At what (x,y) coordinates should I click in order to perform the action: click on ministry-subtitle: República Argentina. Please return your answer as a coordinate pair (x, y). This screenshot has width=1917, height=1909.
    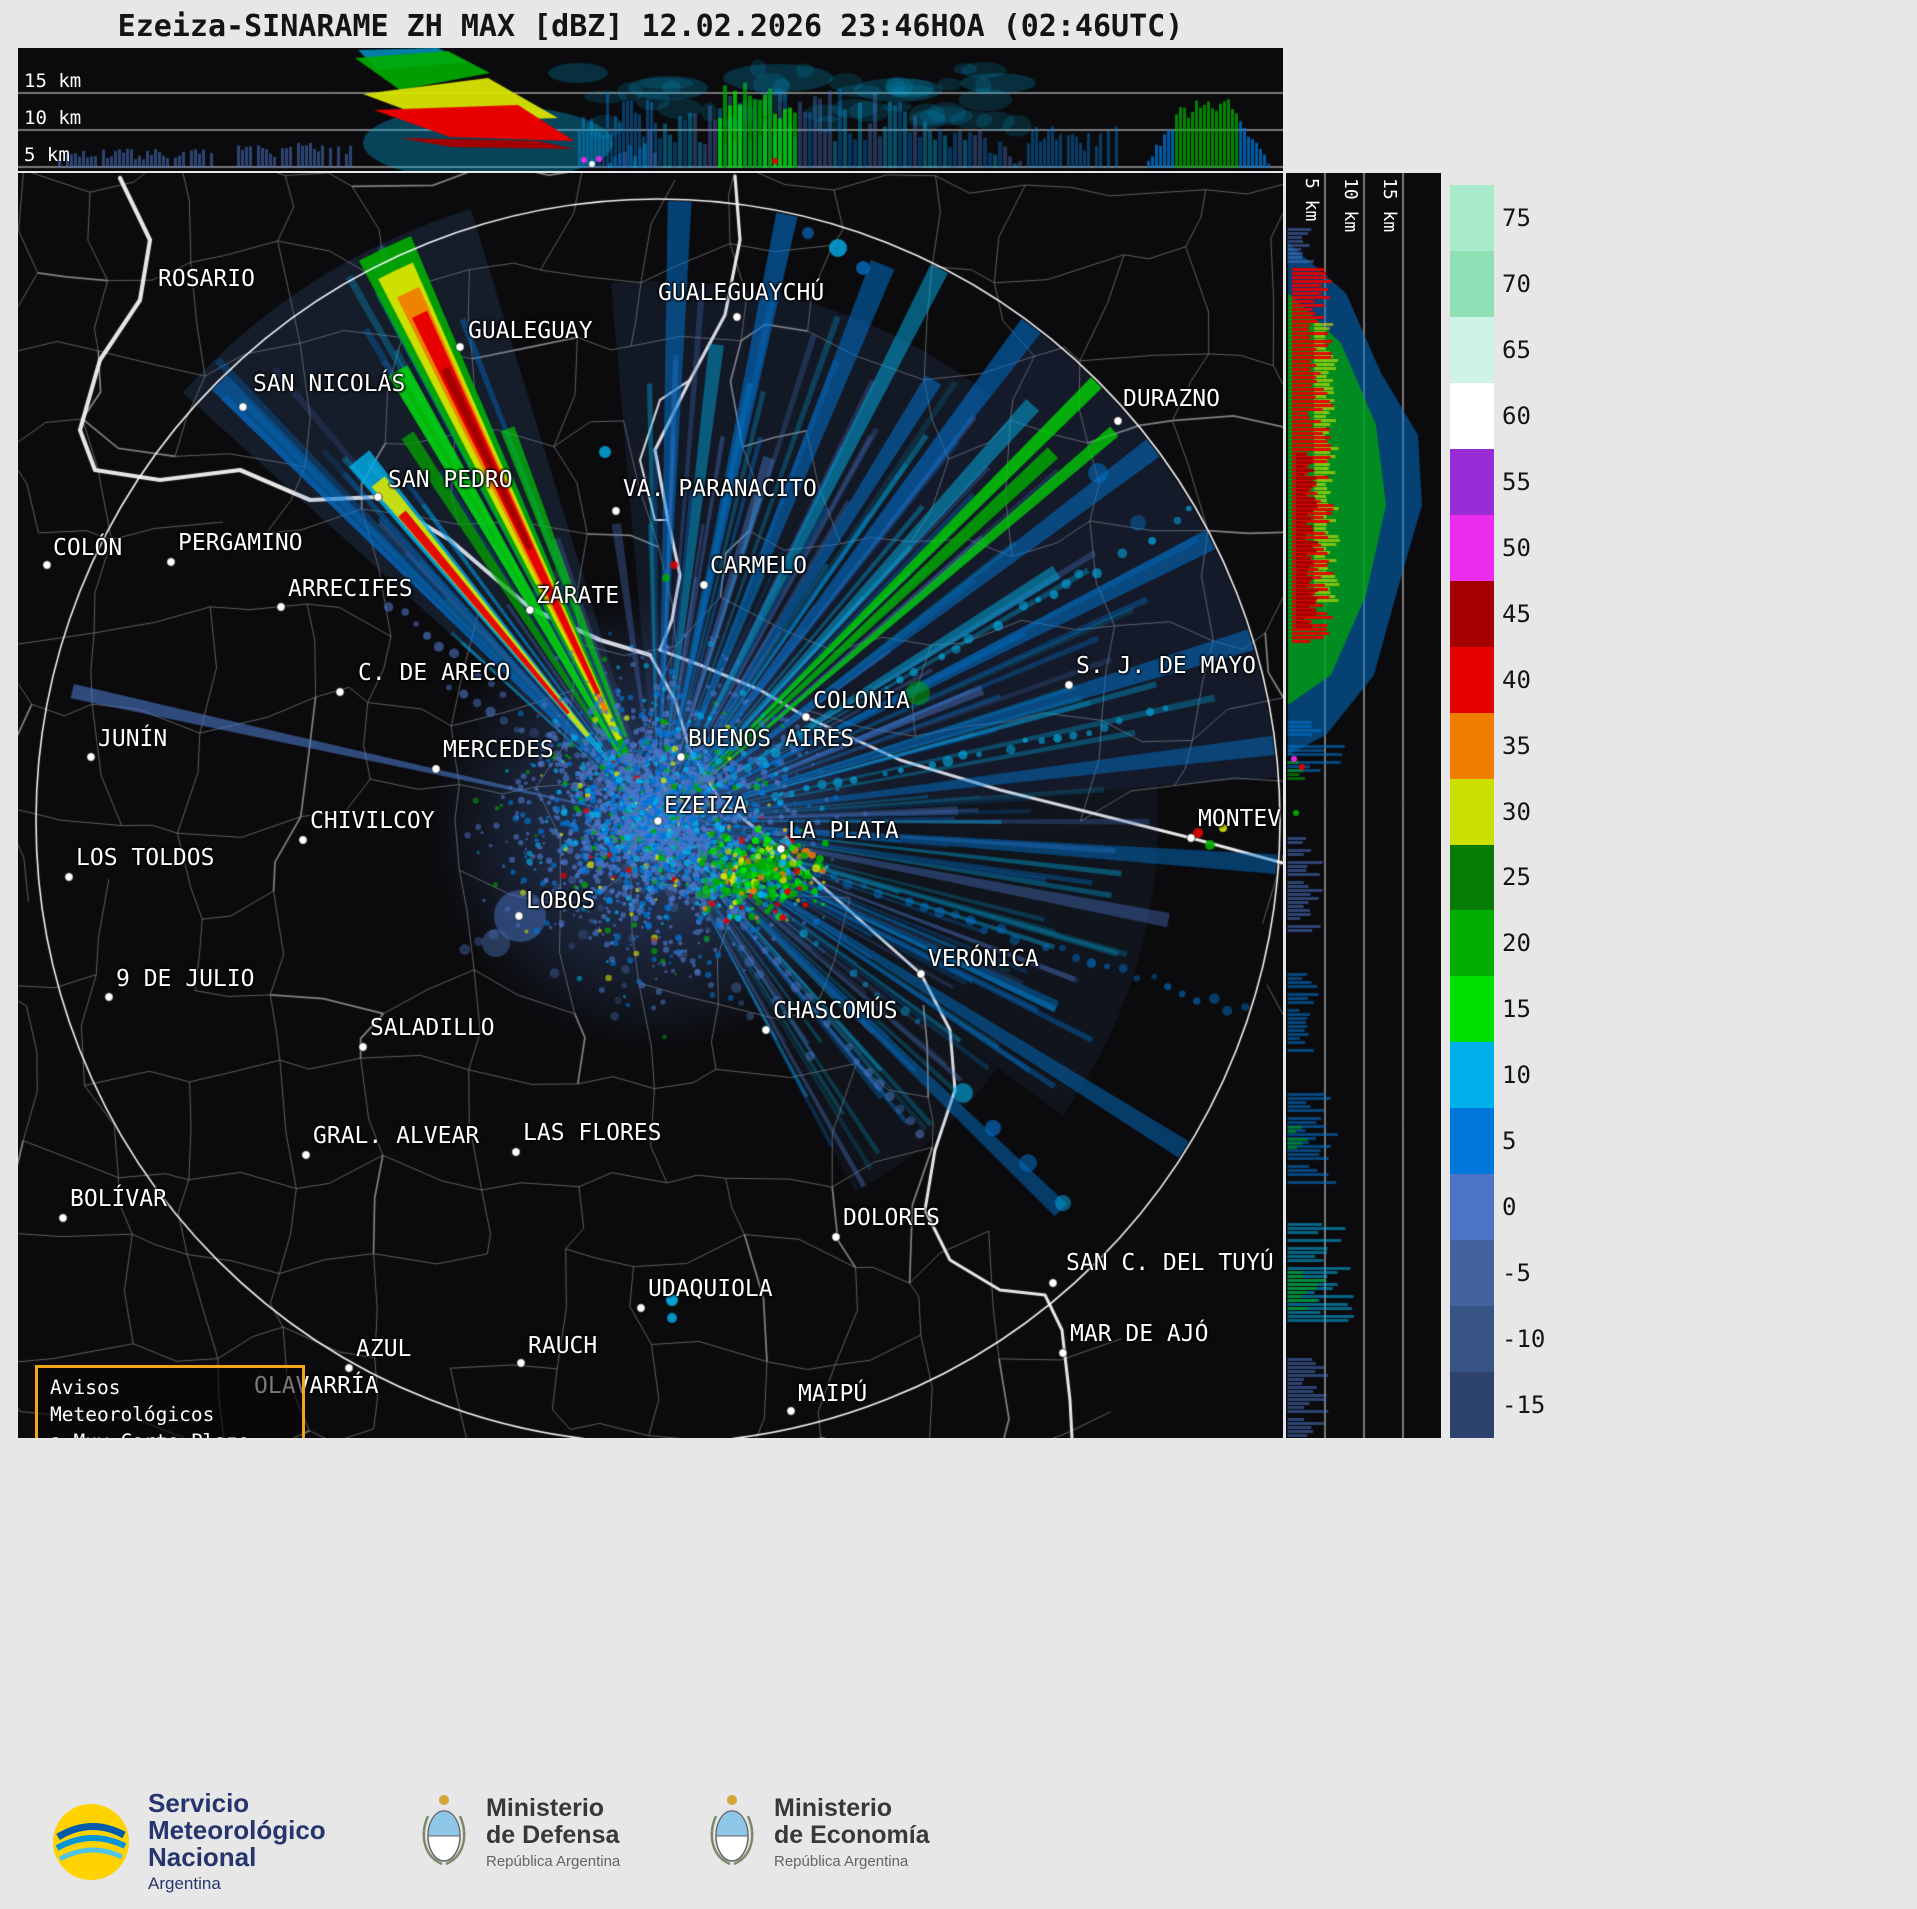
    Looking at the image, I should click on (841, 1861).